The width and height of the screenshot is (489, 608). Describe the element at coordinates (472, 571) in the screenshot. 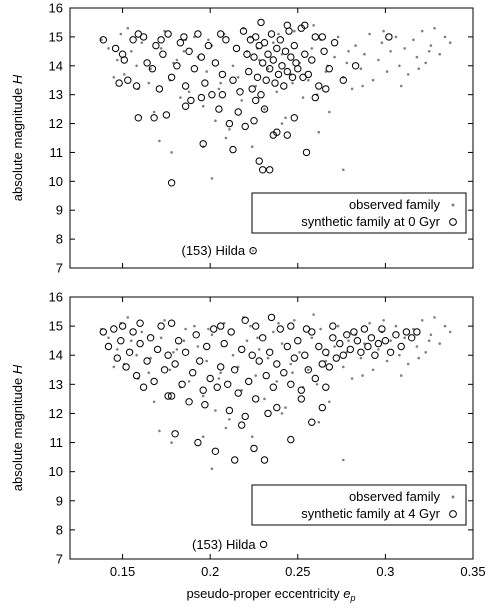

I see `x-tick-label: 0.35` at that location.